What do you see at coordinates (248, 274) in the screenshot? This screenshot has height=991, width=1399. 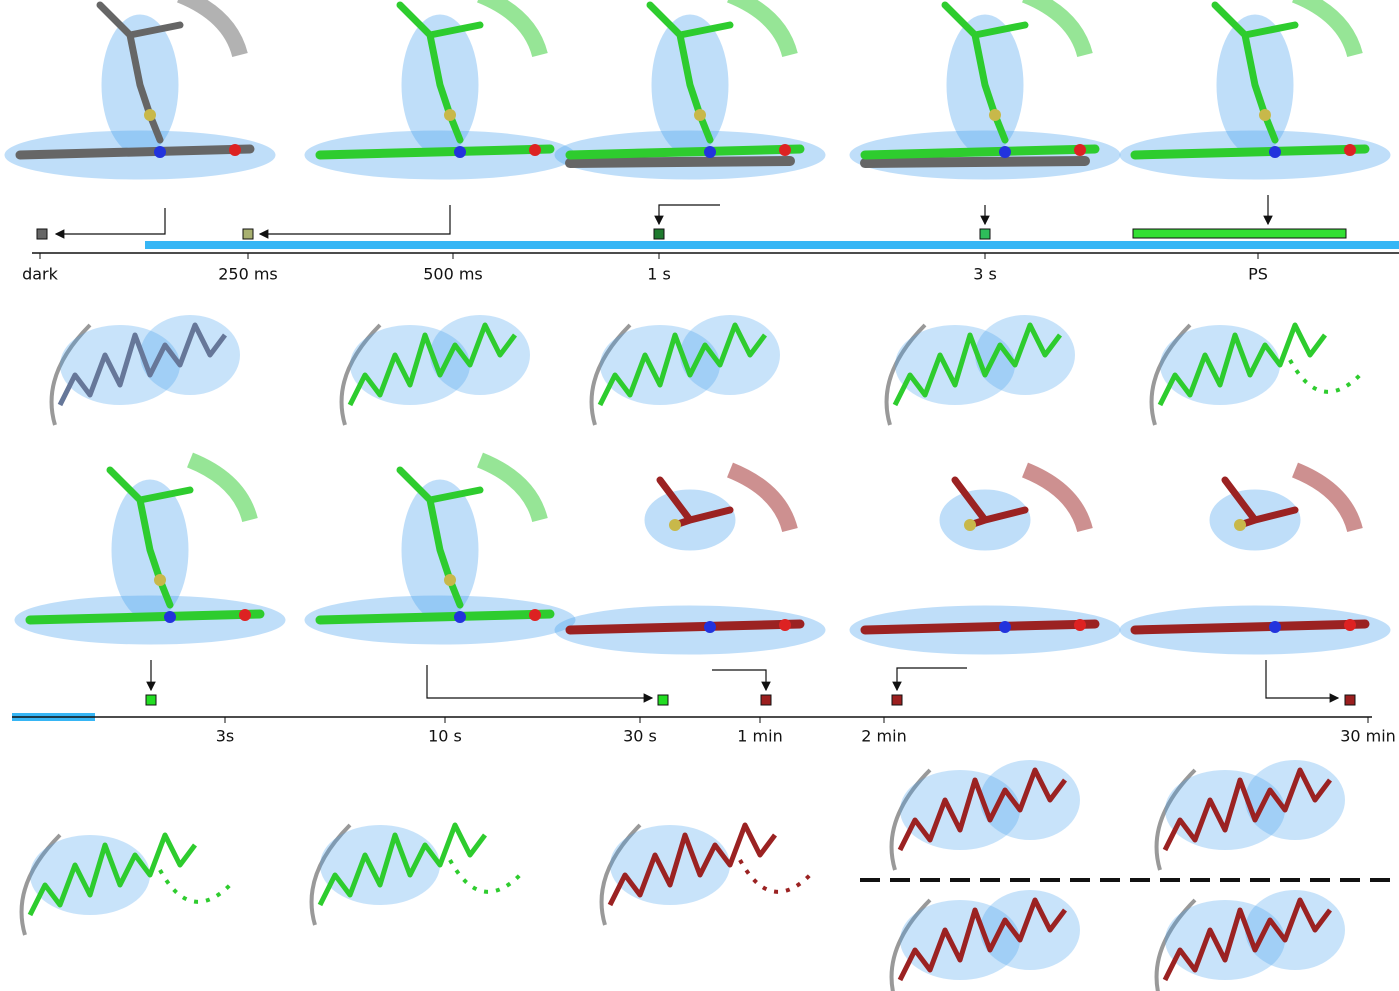 I see `time-label: 250 ms` at bounding box center [248, 274].